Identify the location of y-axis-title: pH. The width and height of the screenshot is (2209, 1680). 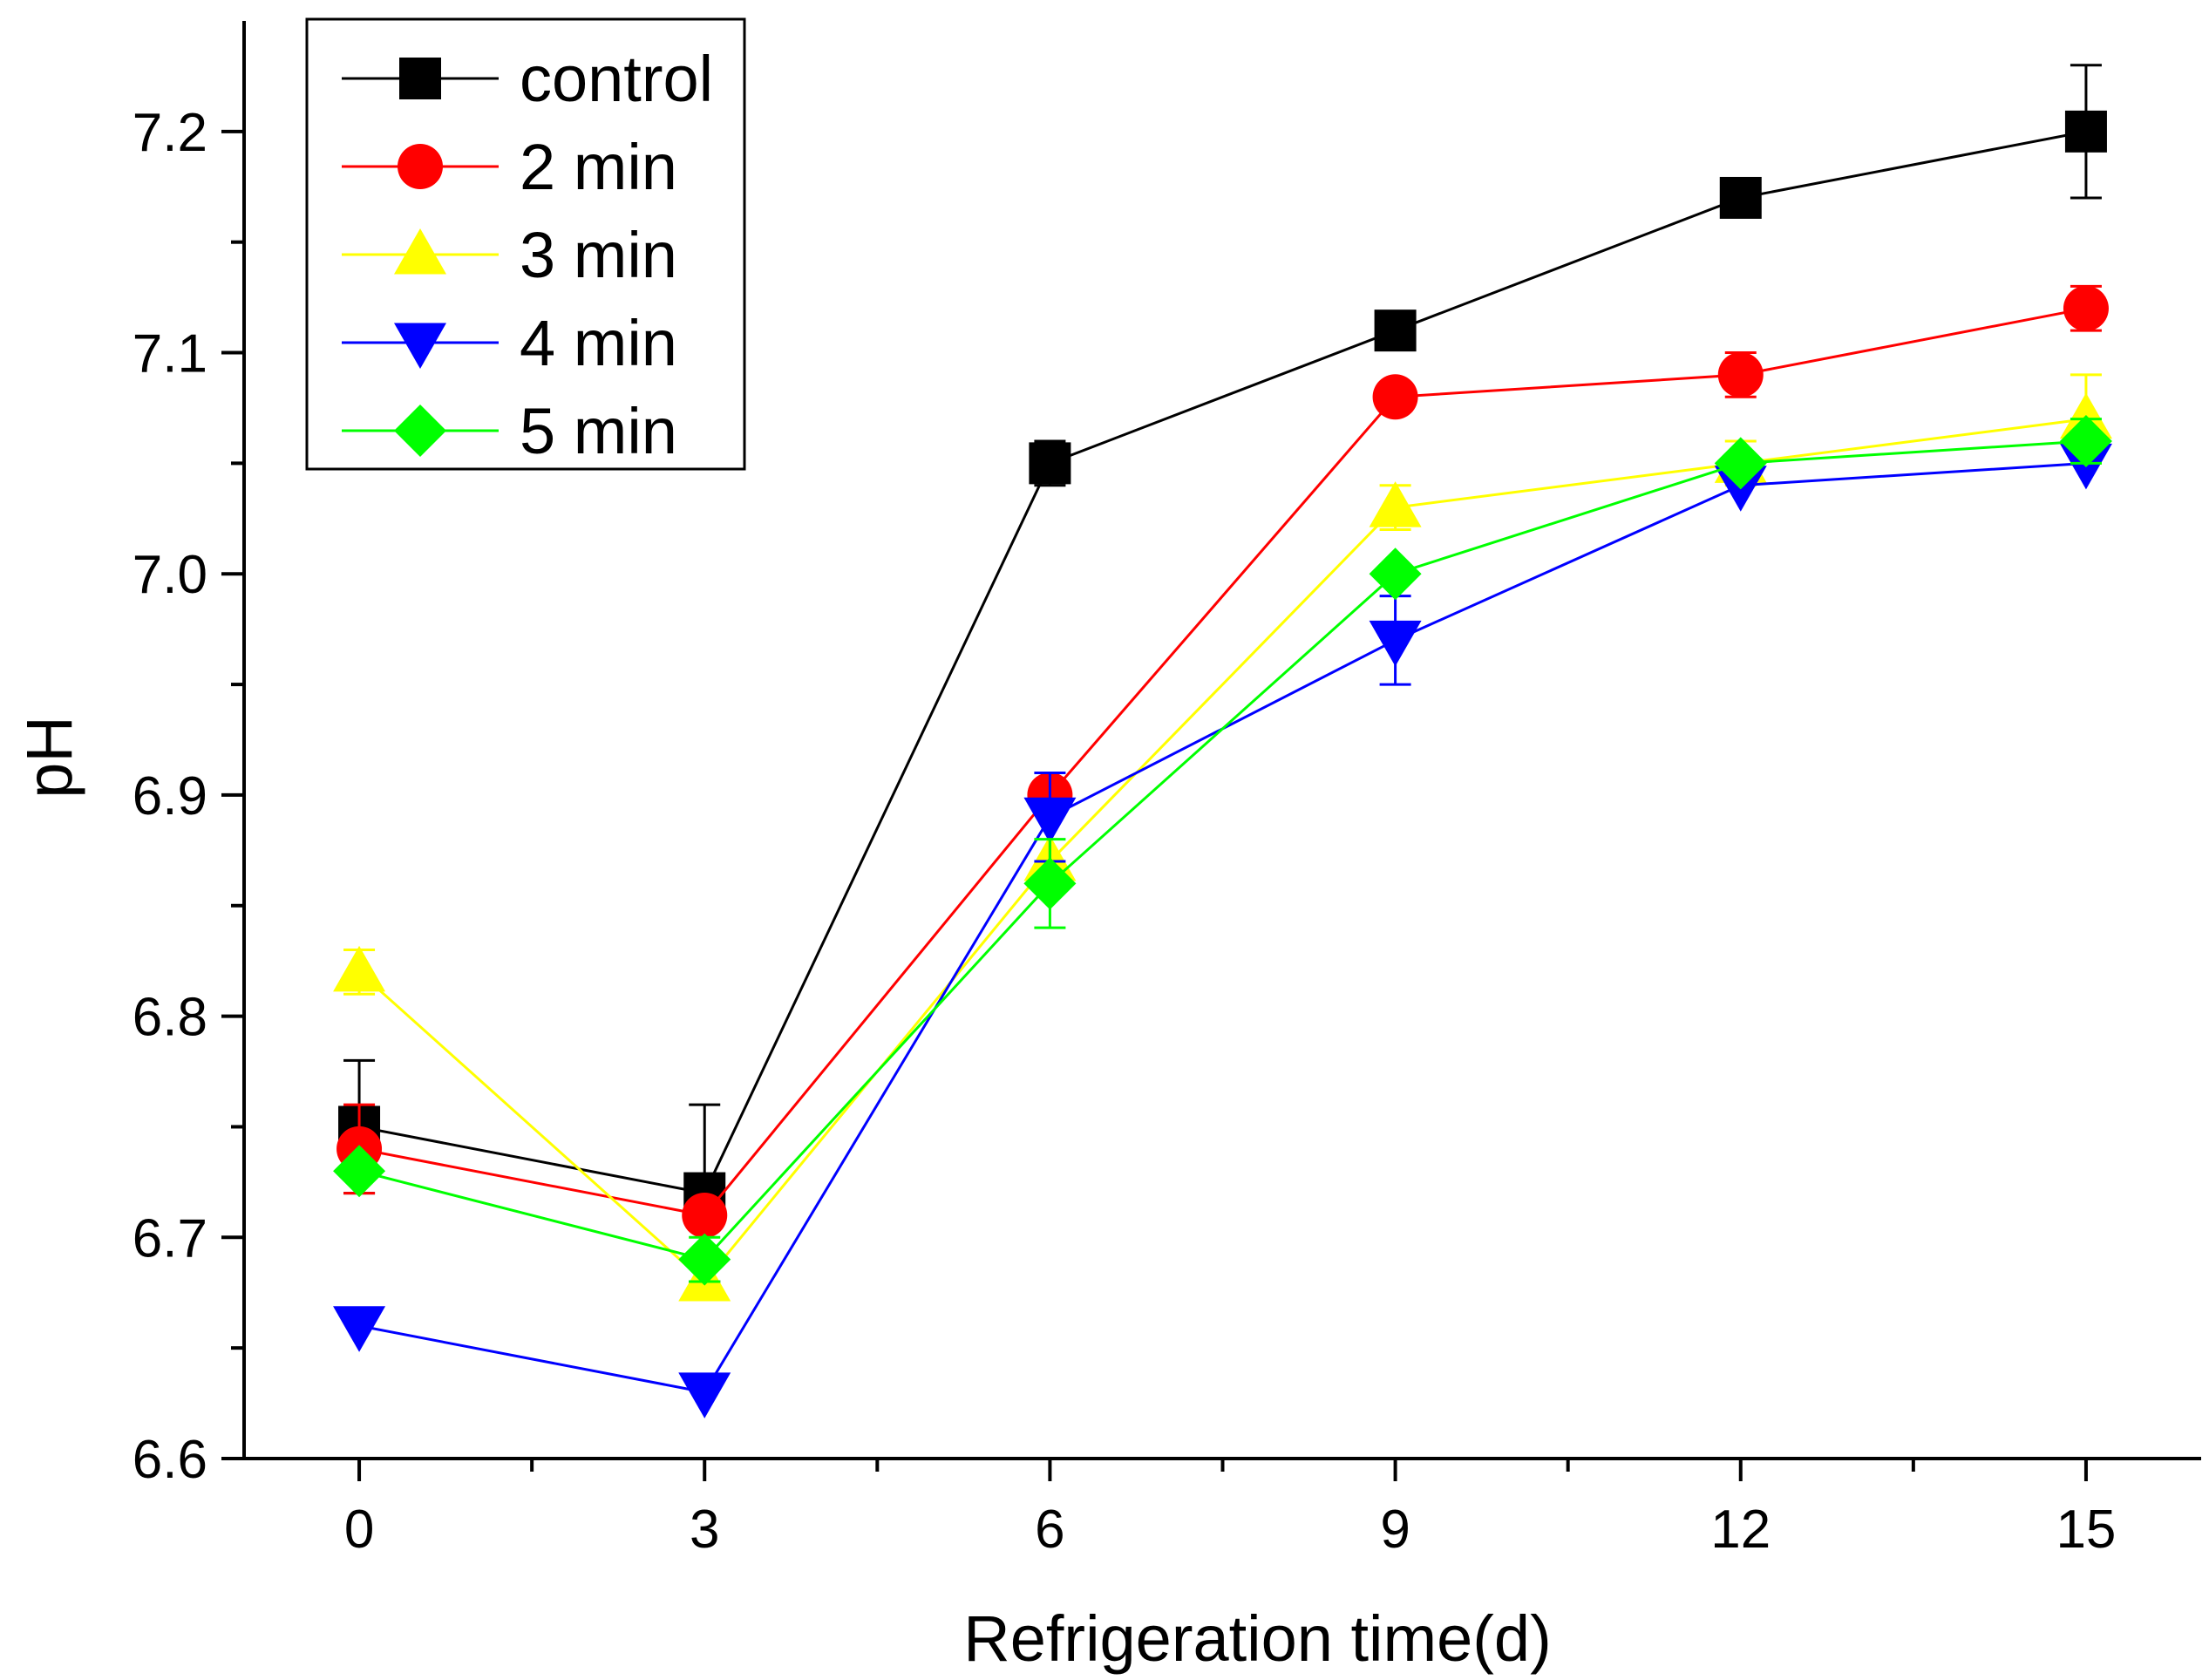
(49, 757).